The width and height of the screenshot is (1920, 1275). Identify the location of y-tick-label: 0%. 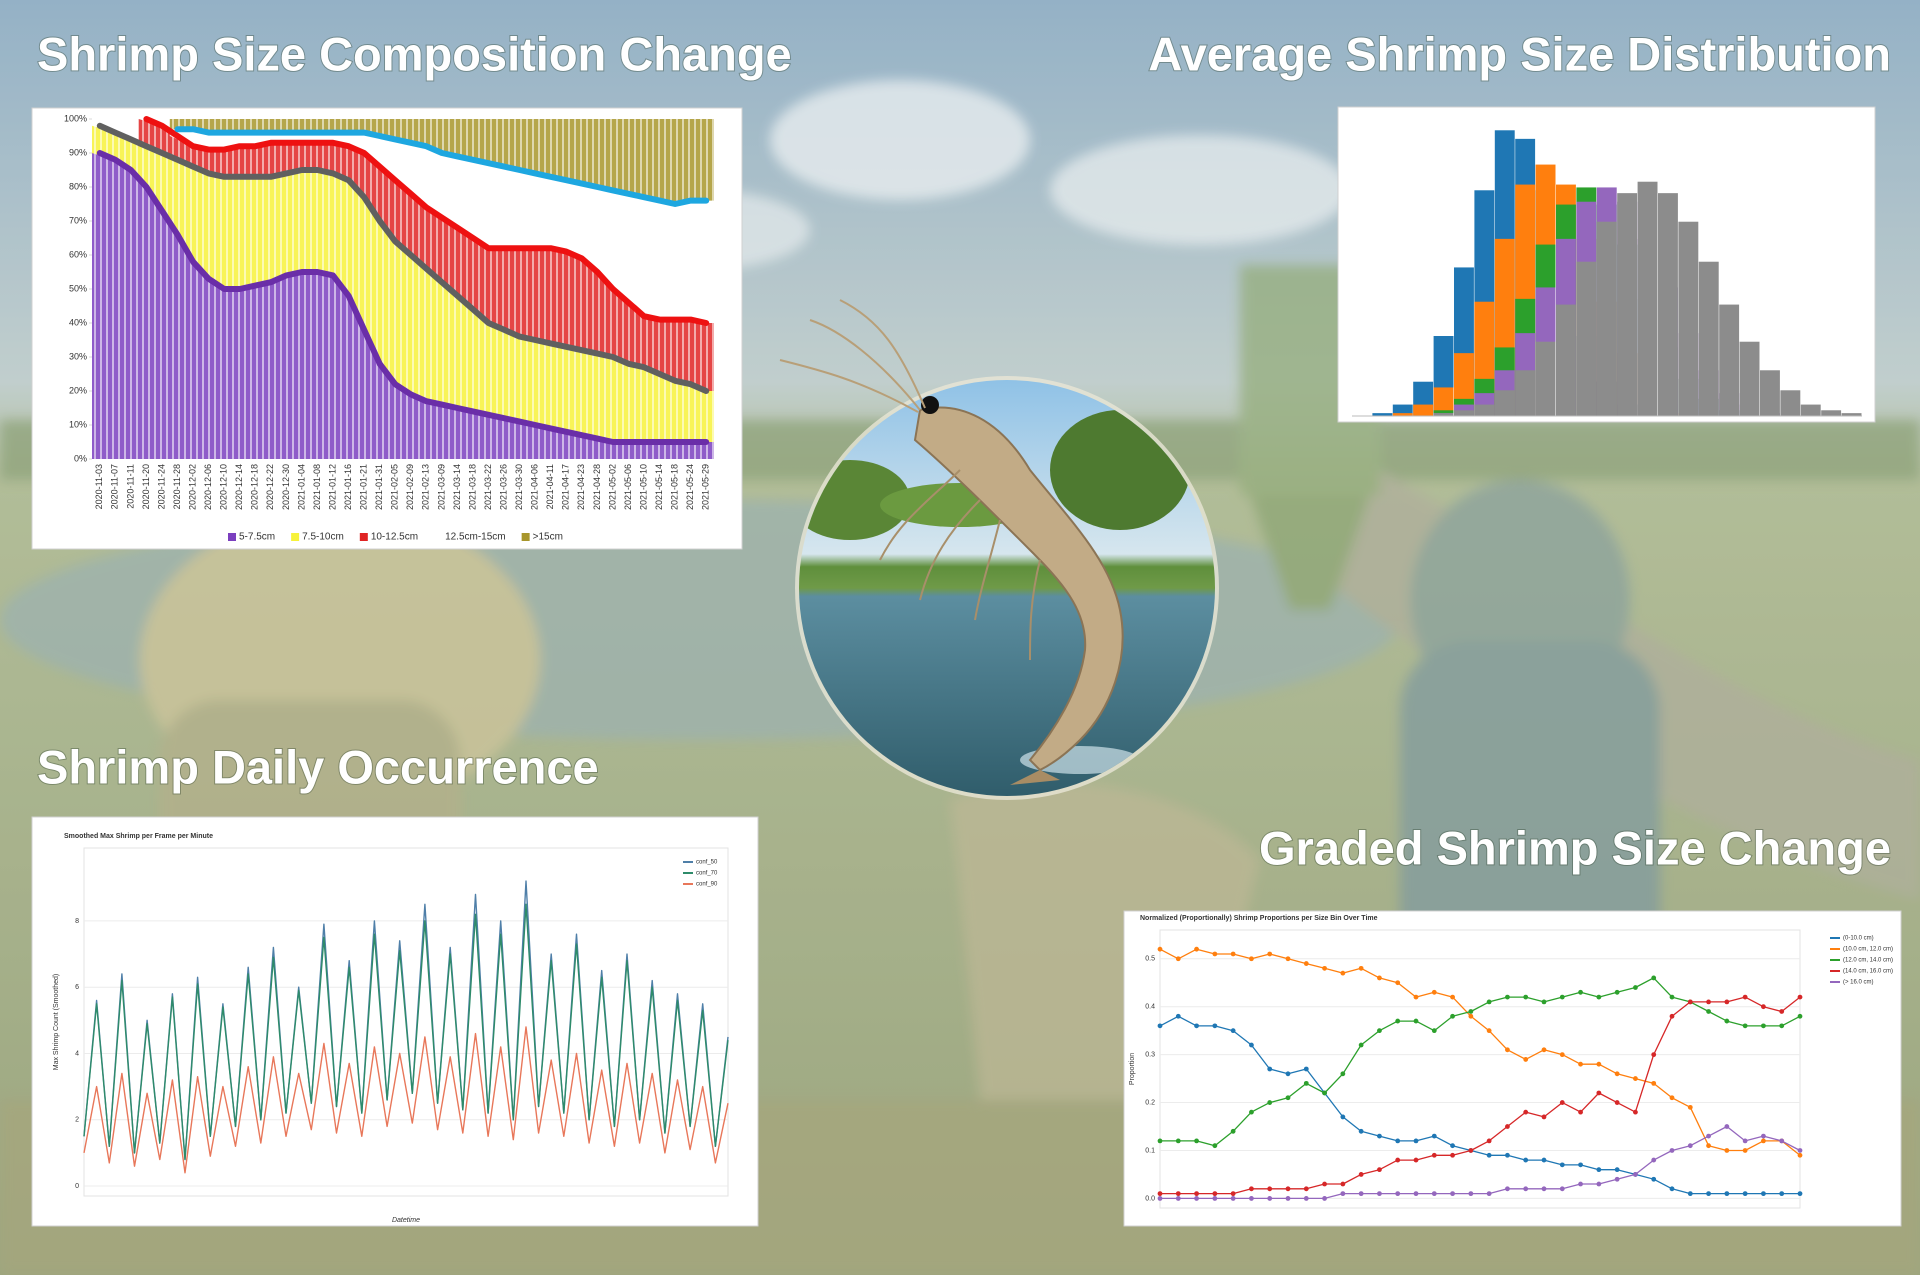
(80, 458).